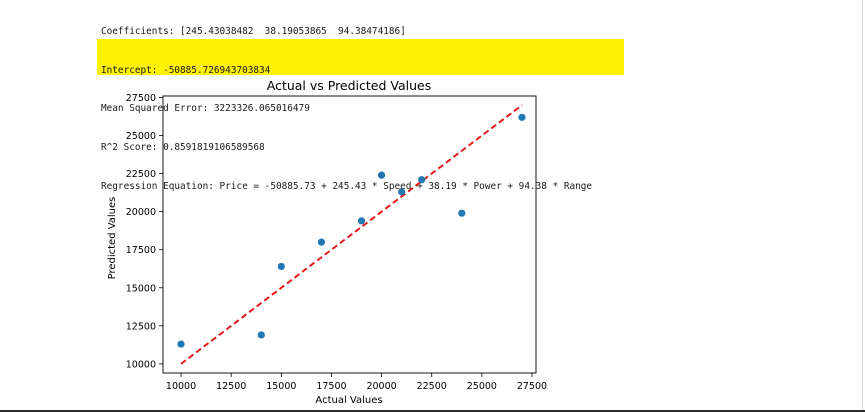  I want to click on x-tick-label-7: 27500, so click(532, 386).